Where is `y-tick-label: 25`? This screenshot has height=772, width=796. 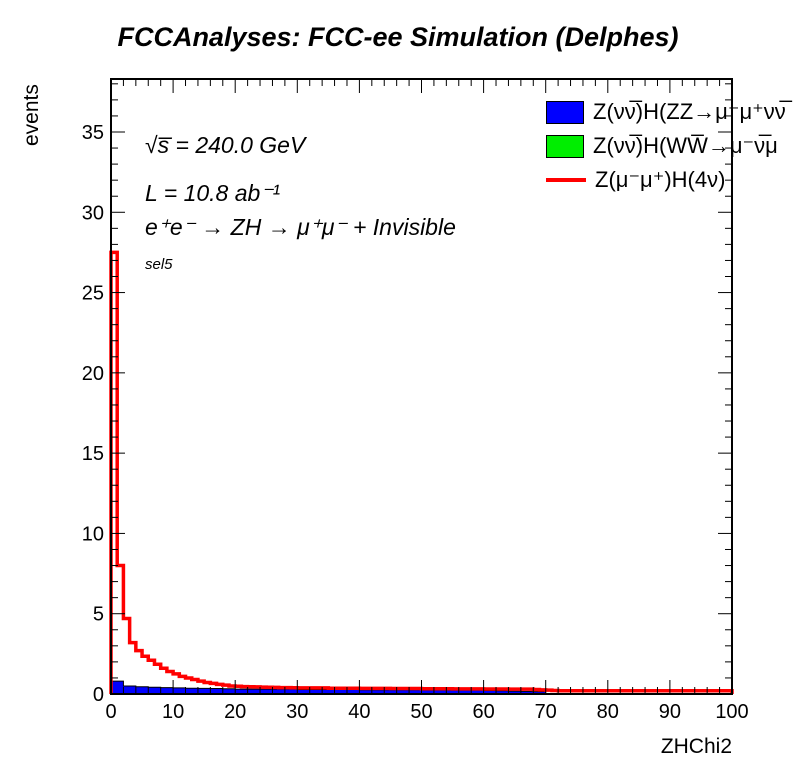
y-tick-label: 25 is located at coordinates (93, 294).